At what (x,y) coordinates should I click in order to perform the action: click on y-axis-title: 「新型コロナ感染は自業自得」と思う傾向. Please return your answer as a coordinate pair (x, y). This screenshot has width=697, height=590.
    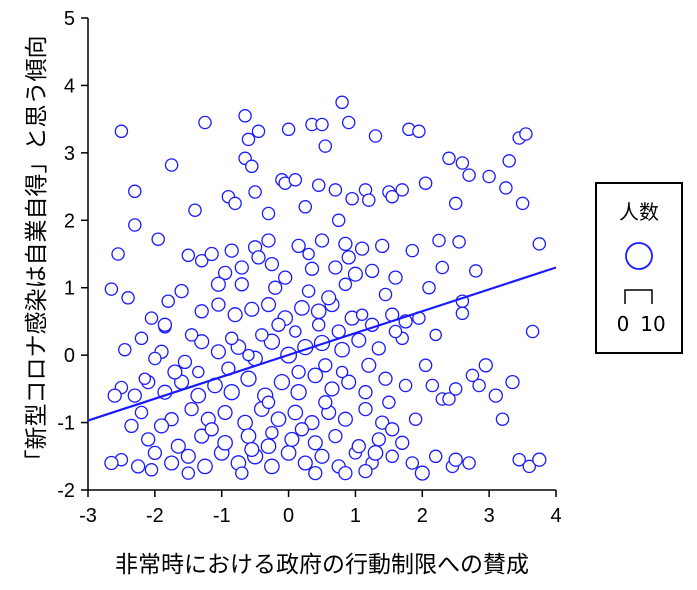
    Looking at the image, I should click on (37, 254).